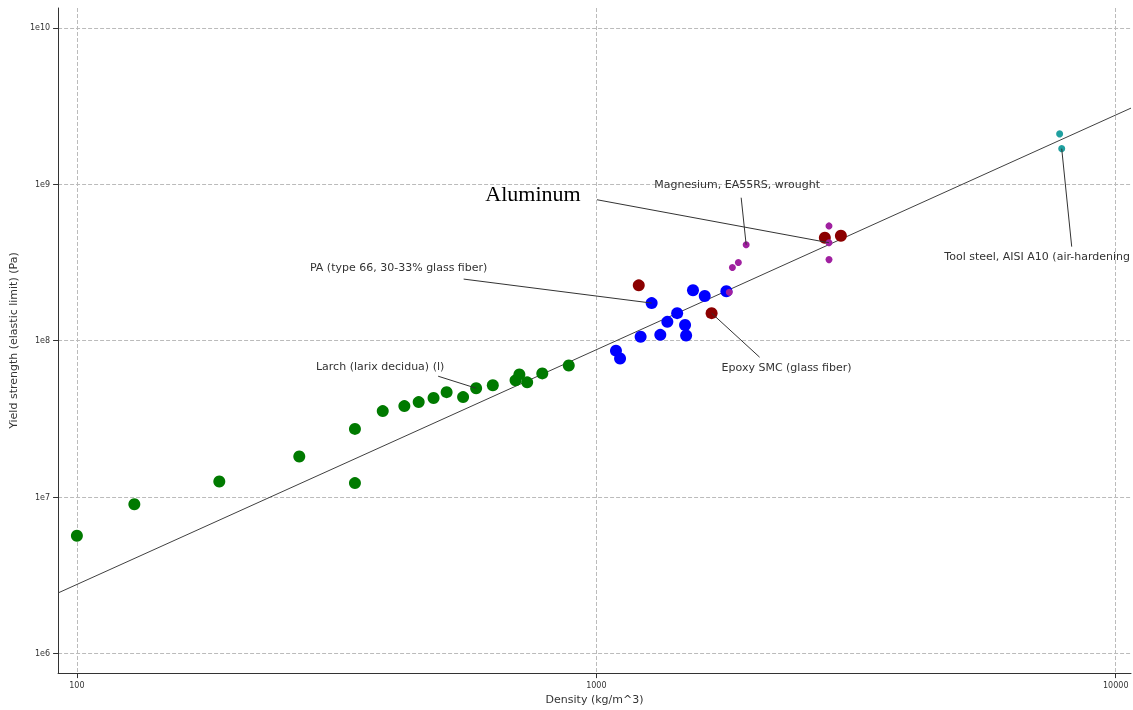 The height and width of the screenshot is (710, 1133). I want to click on x-tick-label: 10000, so click(1116, 685).